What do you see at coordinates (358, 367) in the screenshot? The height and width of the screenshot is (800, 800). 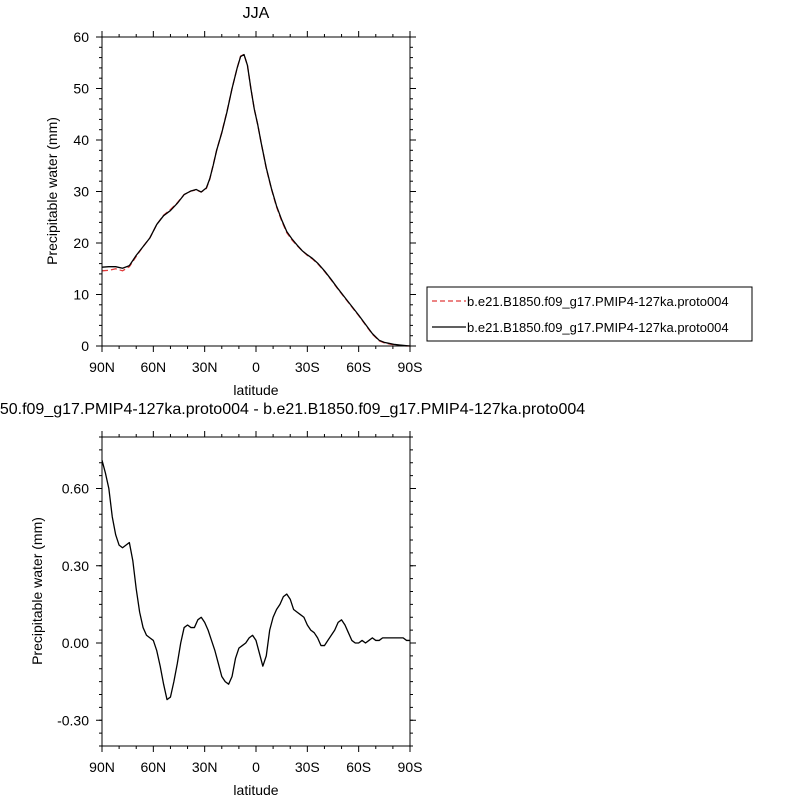 I see `top-x-tick-label: 60S` at bounding box center [358, 367].